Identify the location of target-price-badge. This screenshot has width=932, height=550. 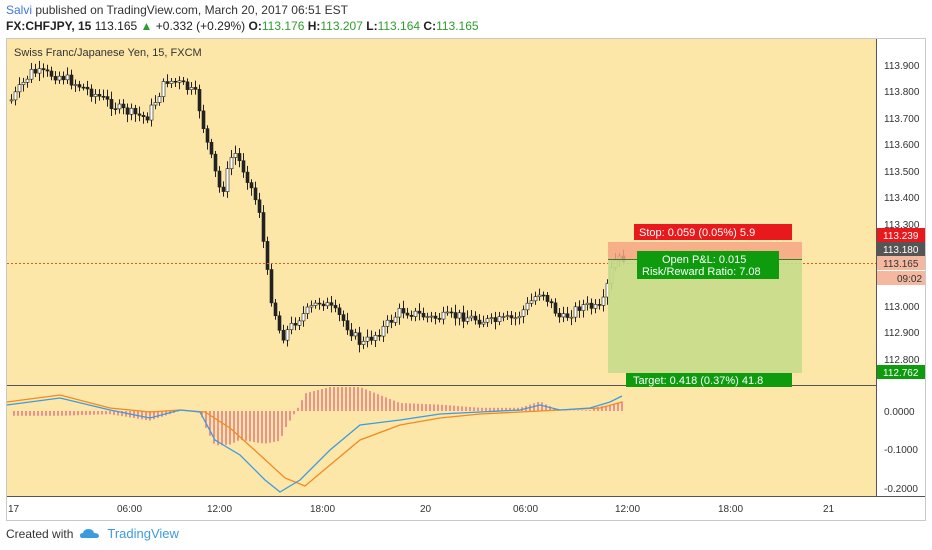
(901, 372).